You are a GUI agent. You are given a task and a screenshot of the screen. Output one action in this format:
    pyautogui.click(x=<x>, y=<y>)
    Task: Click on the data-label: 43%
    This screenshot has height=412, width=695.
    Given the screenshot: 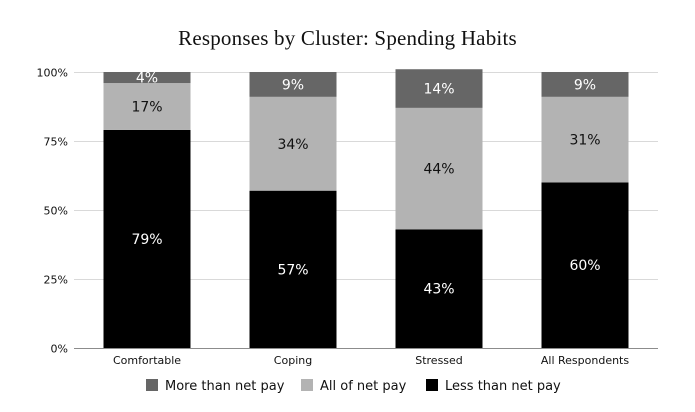 What is the action you would take?
    pyautogui.click(x=438, y=290)
    